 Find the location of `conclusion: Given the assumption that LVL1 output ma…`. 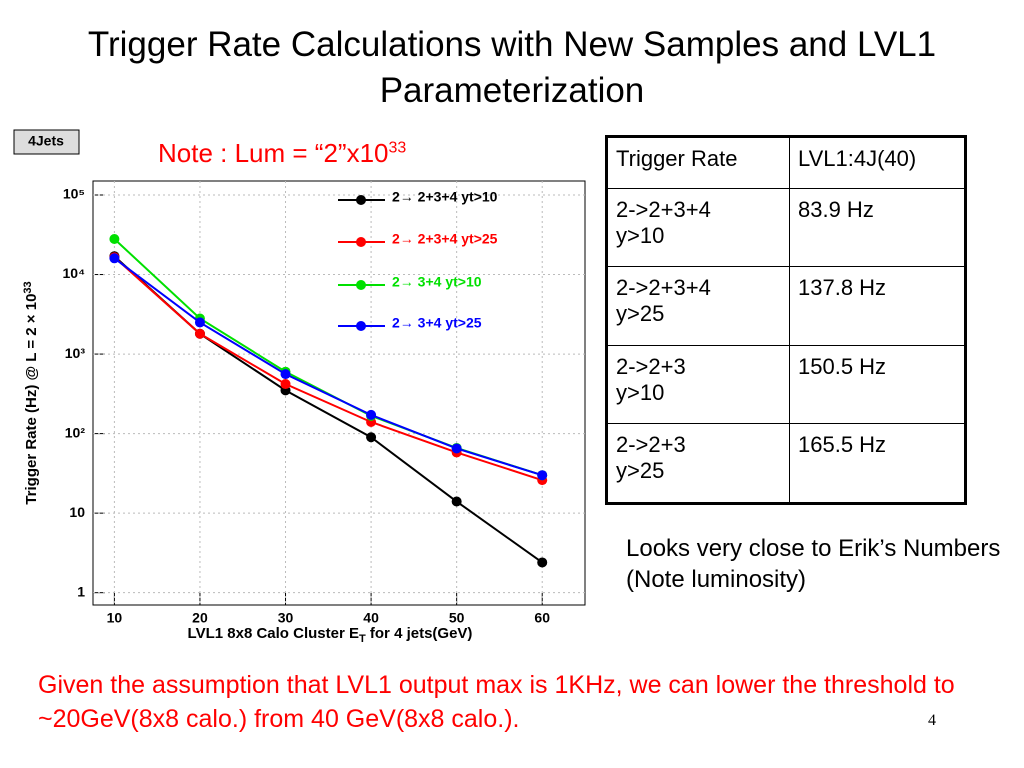

conclusion: Given the assumption that LVL1 output ma… is located at coordinates (496, 702).